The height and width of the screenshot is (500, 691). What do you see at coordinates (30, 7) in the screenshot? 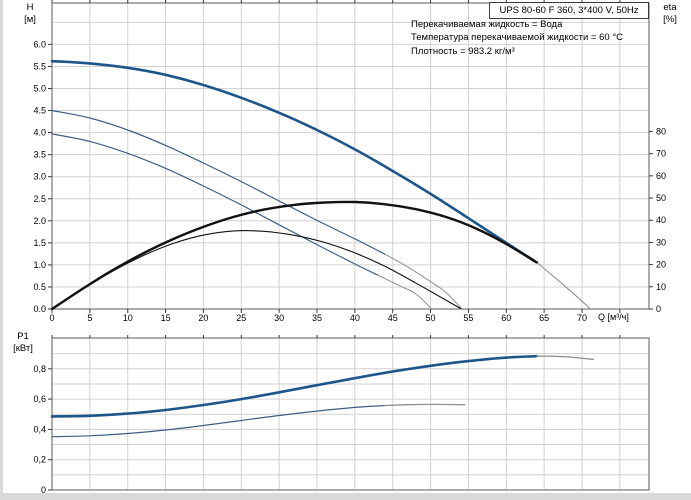
I see `h-axis-name: H` at bounding box center [30, 7].